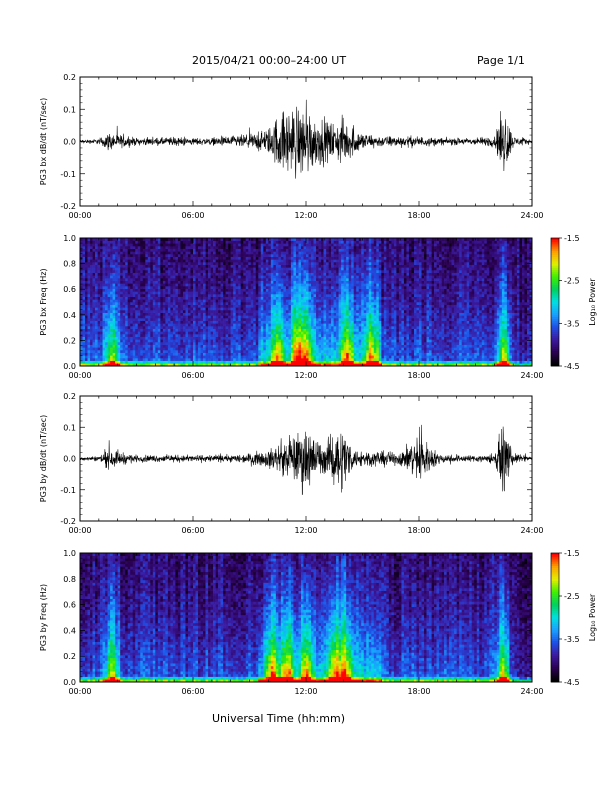 This screenshot has height=792, width=612. What do you see at coordinates (43, 141) in the screenshot?
I see `y-axis-label: PG3 bx dB/dt (nT/sec)` at bounding box center [43, 141].